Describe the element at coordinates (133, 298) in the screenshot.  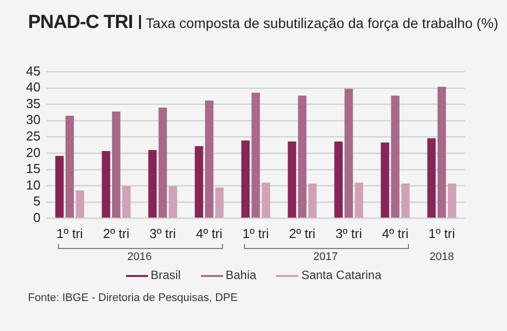
I see `source-note: Fonte: IBGE - Diretoria de Pesquisas, DPE` at that location.